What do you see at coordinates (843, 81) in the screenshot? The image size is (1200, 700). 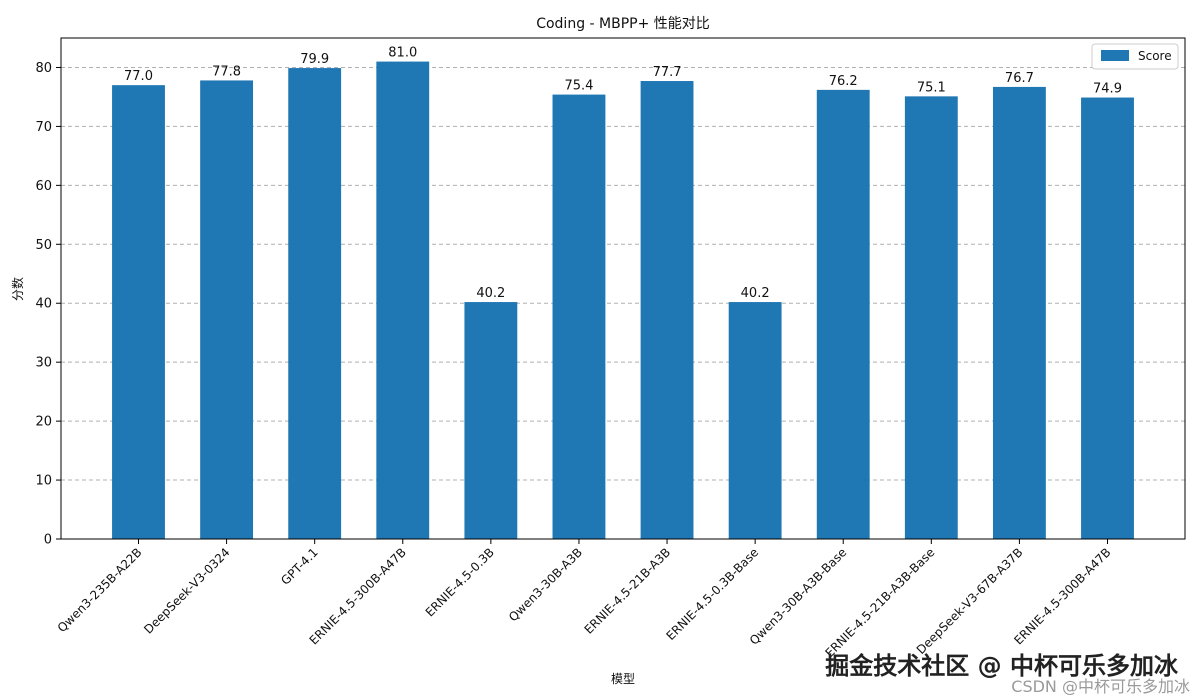 I see `bar-value-label: 76.2` at bounding box center [843, 81].